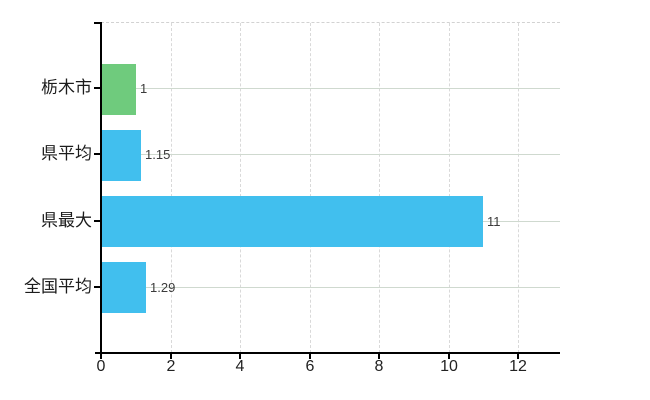 The image size is (650, 400). I want to click on x-tick-label: 12, so click(518, 366).